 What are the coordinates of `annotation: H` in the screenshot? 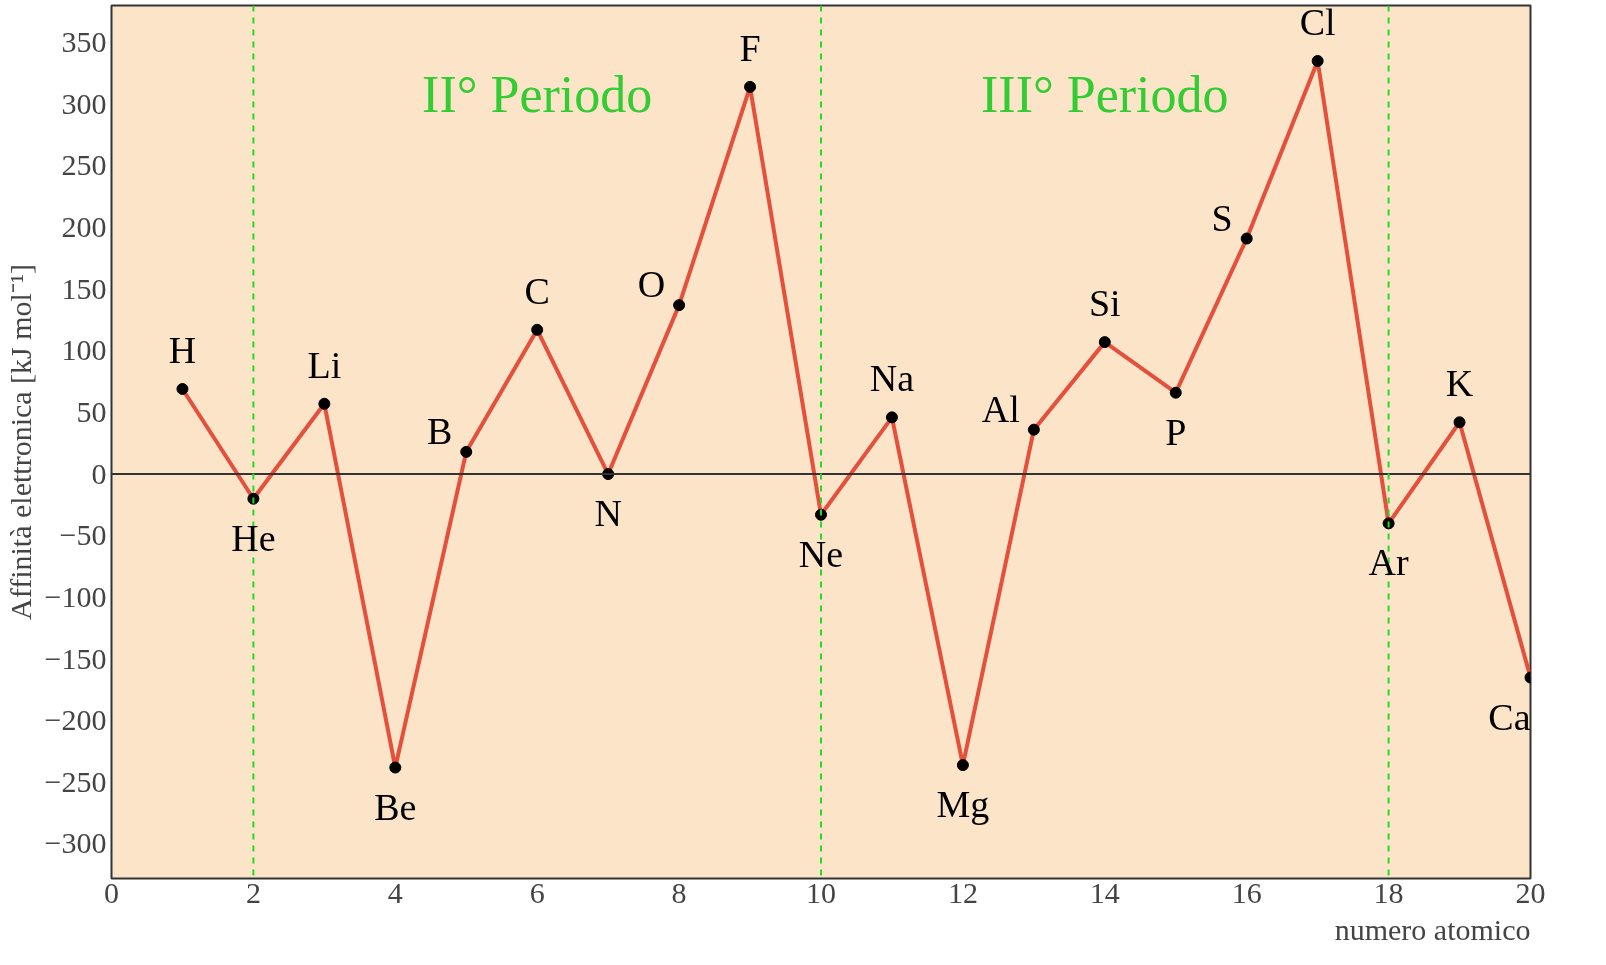 It's located at (182, 349).